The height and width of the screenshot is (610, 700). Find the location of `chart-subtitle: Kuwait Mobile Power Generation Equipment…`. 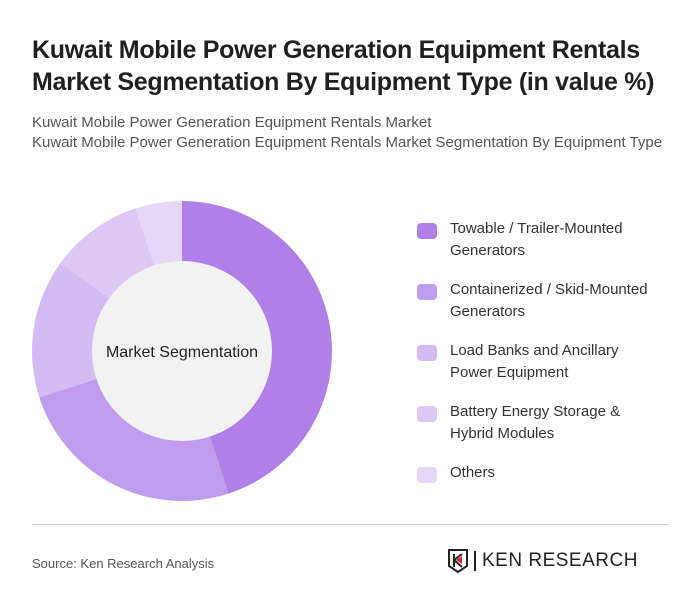

chart-subtitle: Kuwait Mobile Power Generation Equipment… is located at coordinates (352, 133).